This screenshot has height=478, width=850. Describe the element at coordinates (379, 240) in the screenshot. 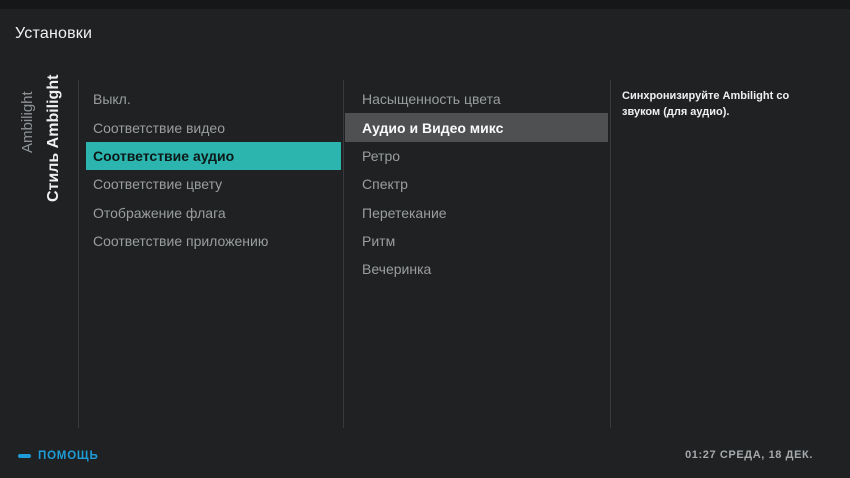

I see `submenu-item-rhythm: Ритм` at that location.